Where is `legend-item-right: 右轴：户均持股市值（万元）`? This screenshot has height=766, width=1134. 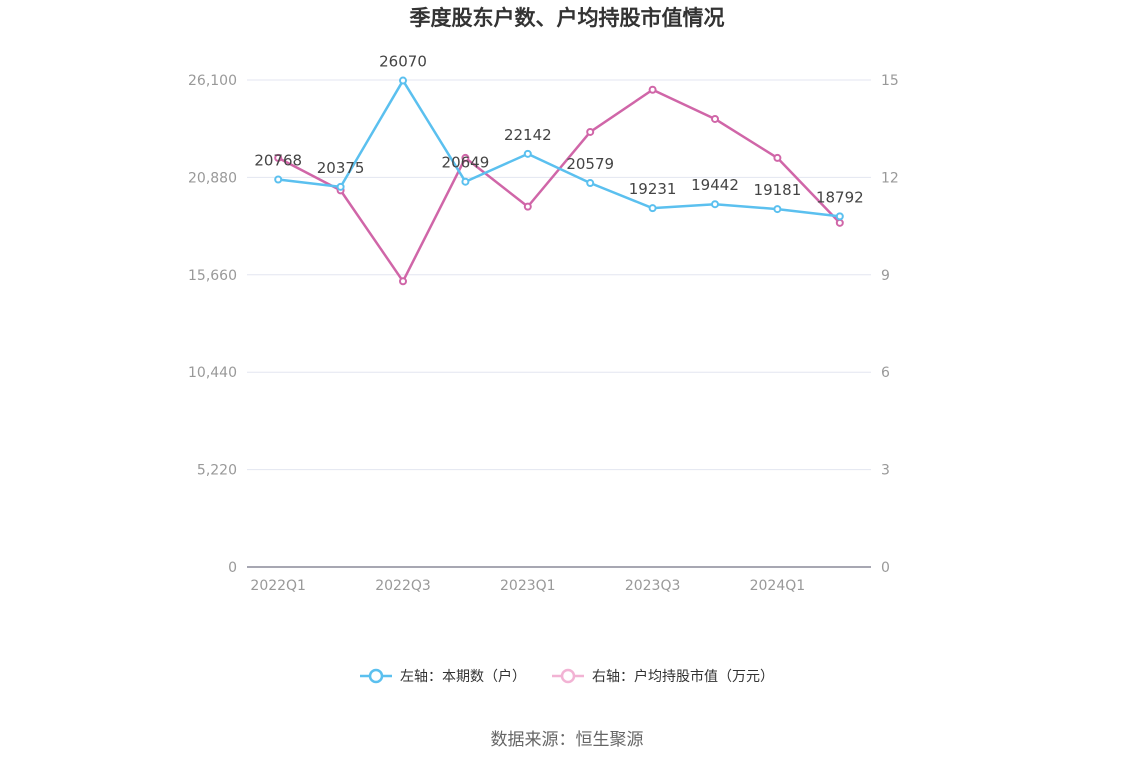 legend-item-right: 右轴：户均持股市值（万元） is located at coordinates (663, 676).